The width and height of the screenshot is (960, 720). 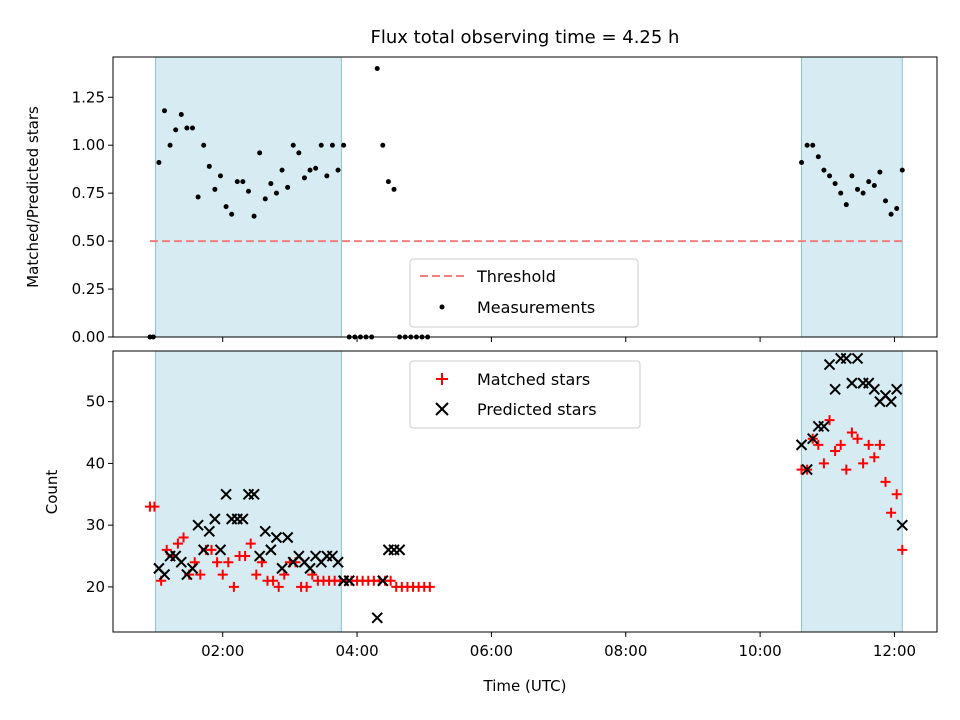 What do you see at coordinates (525, 37) in the screenshot?
I see `top-chart-title: Flux total observing time = 4.25 h` at bounding box center [525, 37].